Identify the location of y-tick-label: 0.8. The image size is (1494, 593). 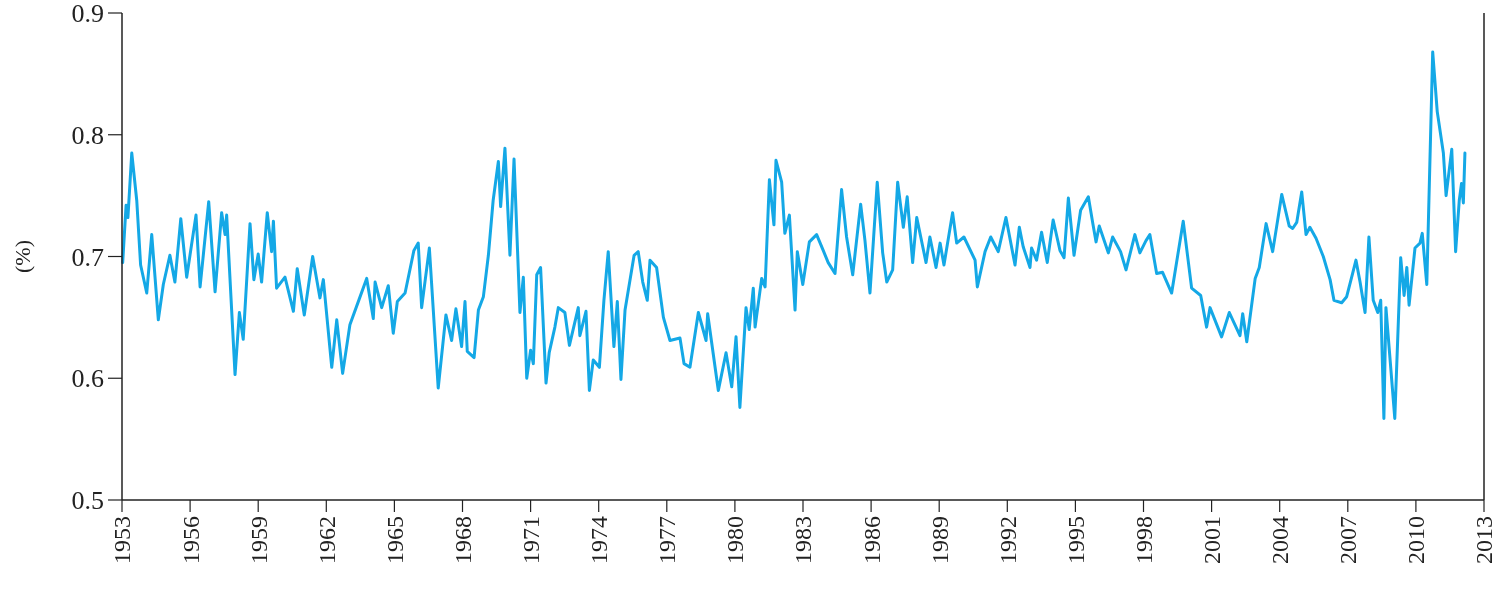
(87, 135).